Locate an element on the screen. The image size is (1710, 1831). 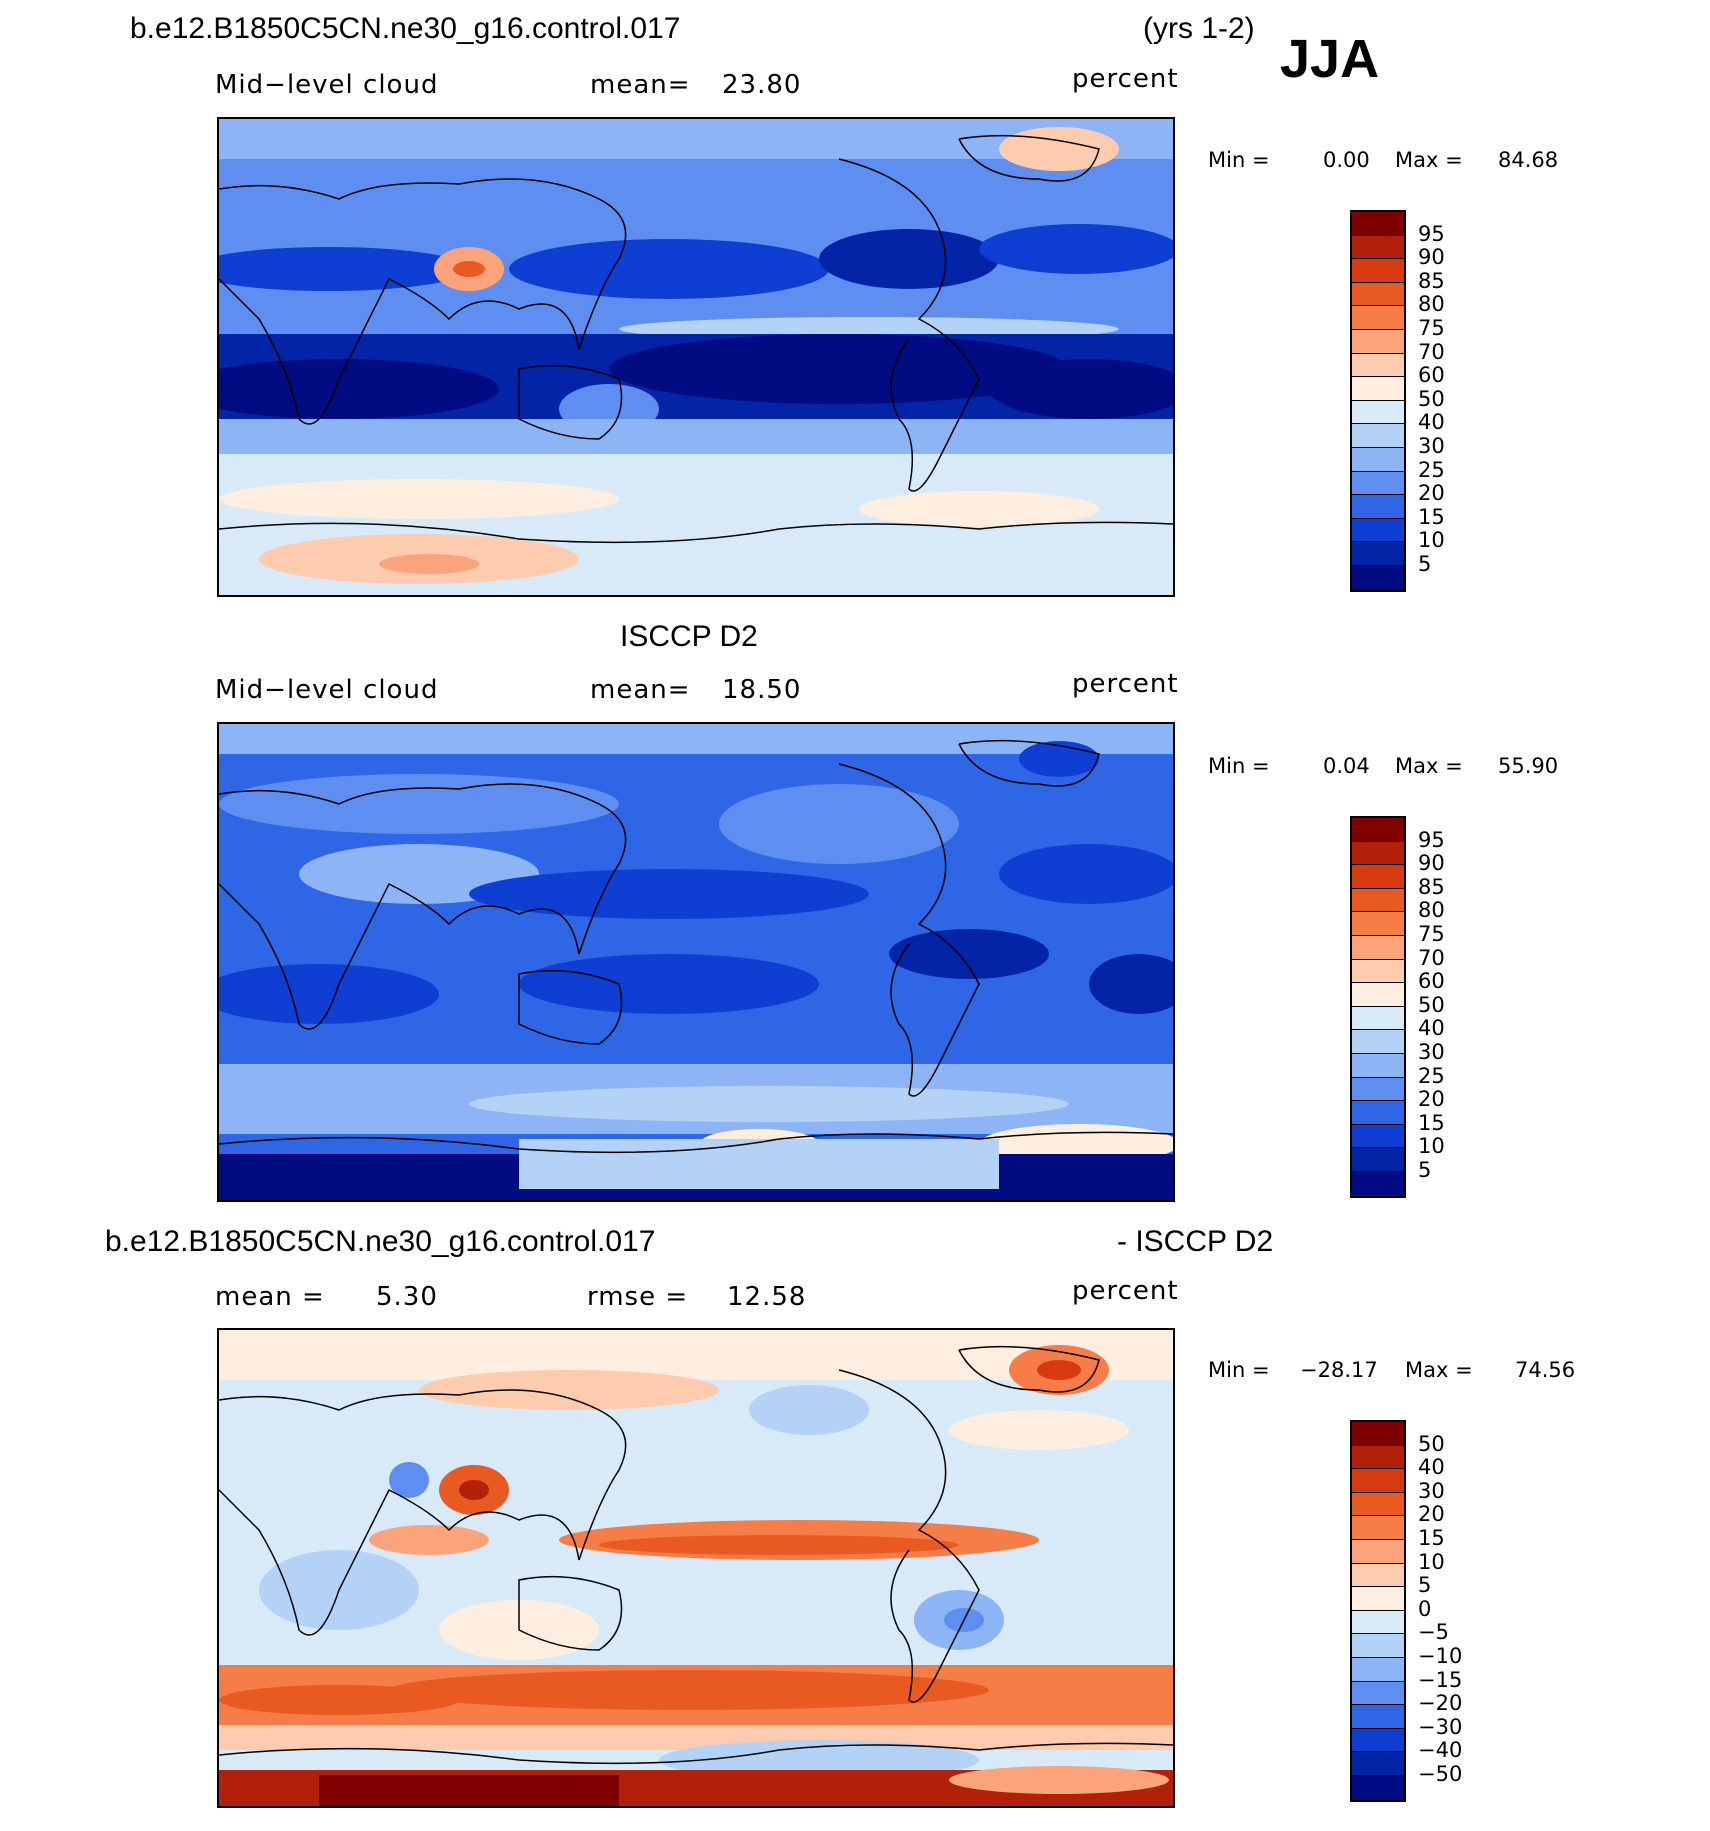
panel2-colorbar is located at coordinates (1378, 1007).